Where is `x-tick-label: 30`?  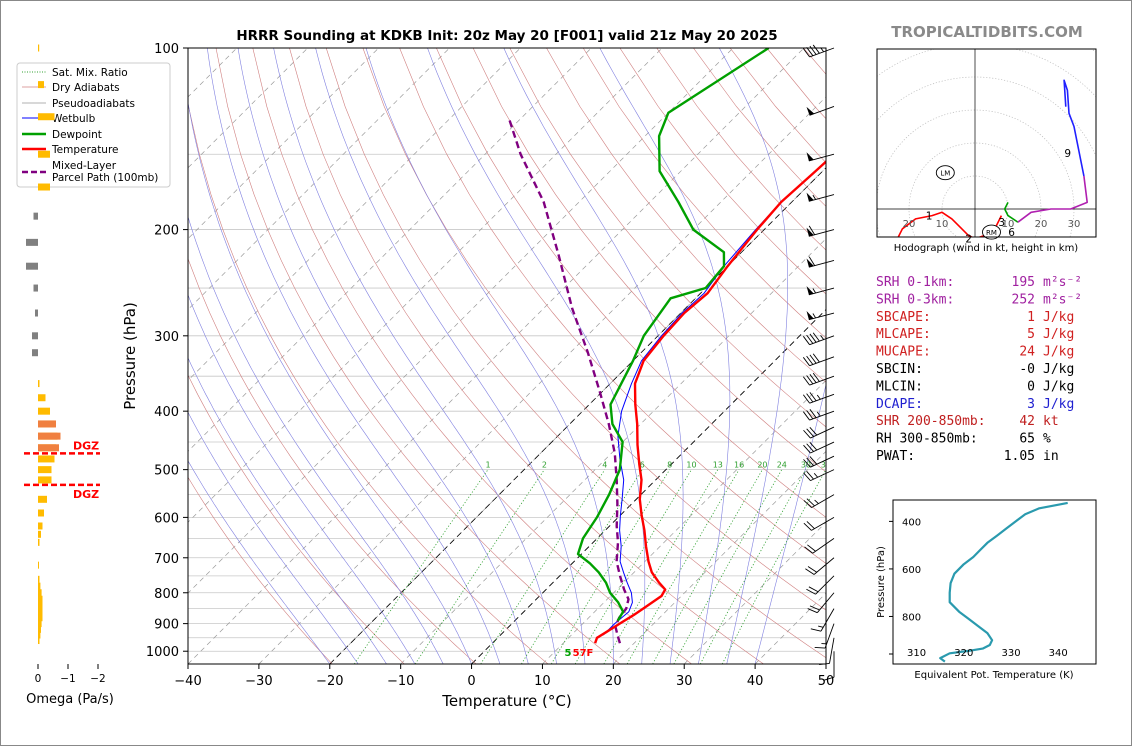 x-tick-label: 30 is located at coordinates (684, 681).